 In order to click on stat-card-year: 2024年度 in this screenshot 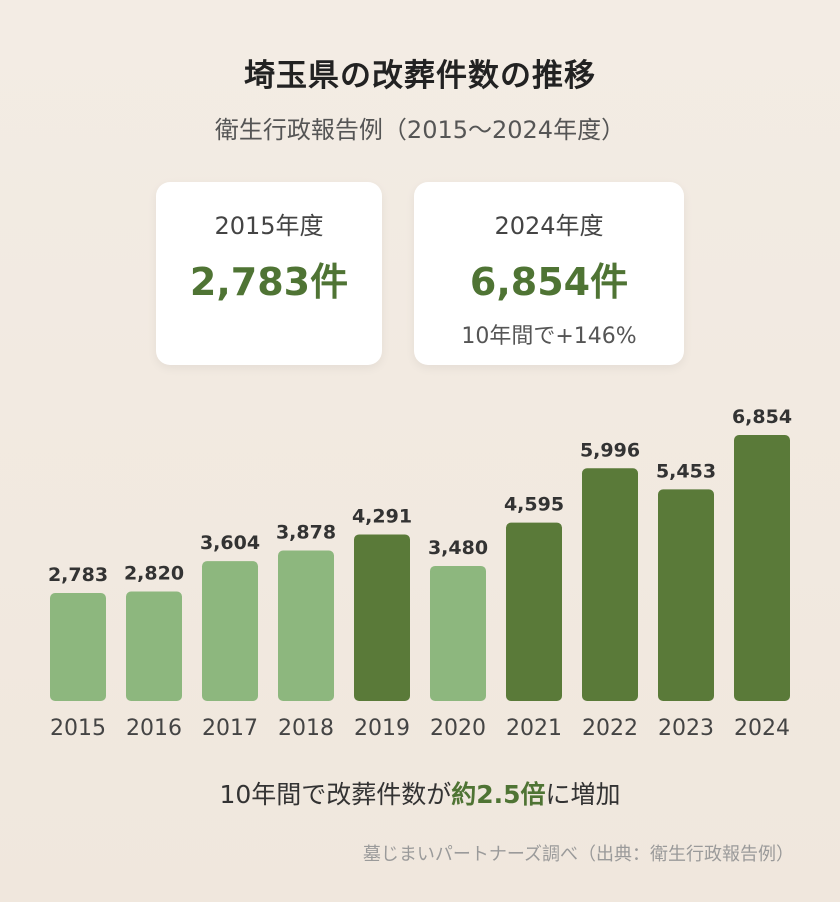, I will do `click(549, 226)`.